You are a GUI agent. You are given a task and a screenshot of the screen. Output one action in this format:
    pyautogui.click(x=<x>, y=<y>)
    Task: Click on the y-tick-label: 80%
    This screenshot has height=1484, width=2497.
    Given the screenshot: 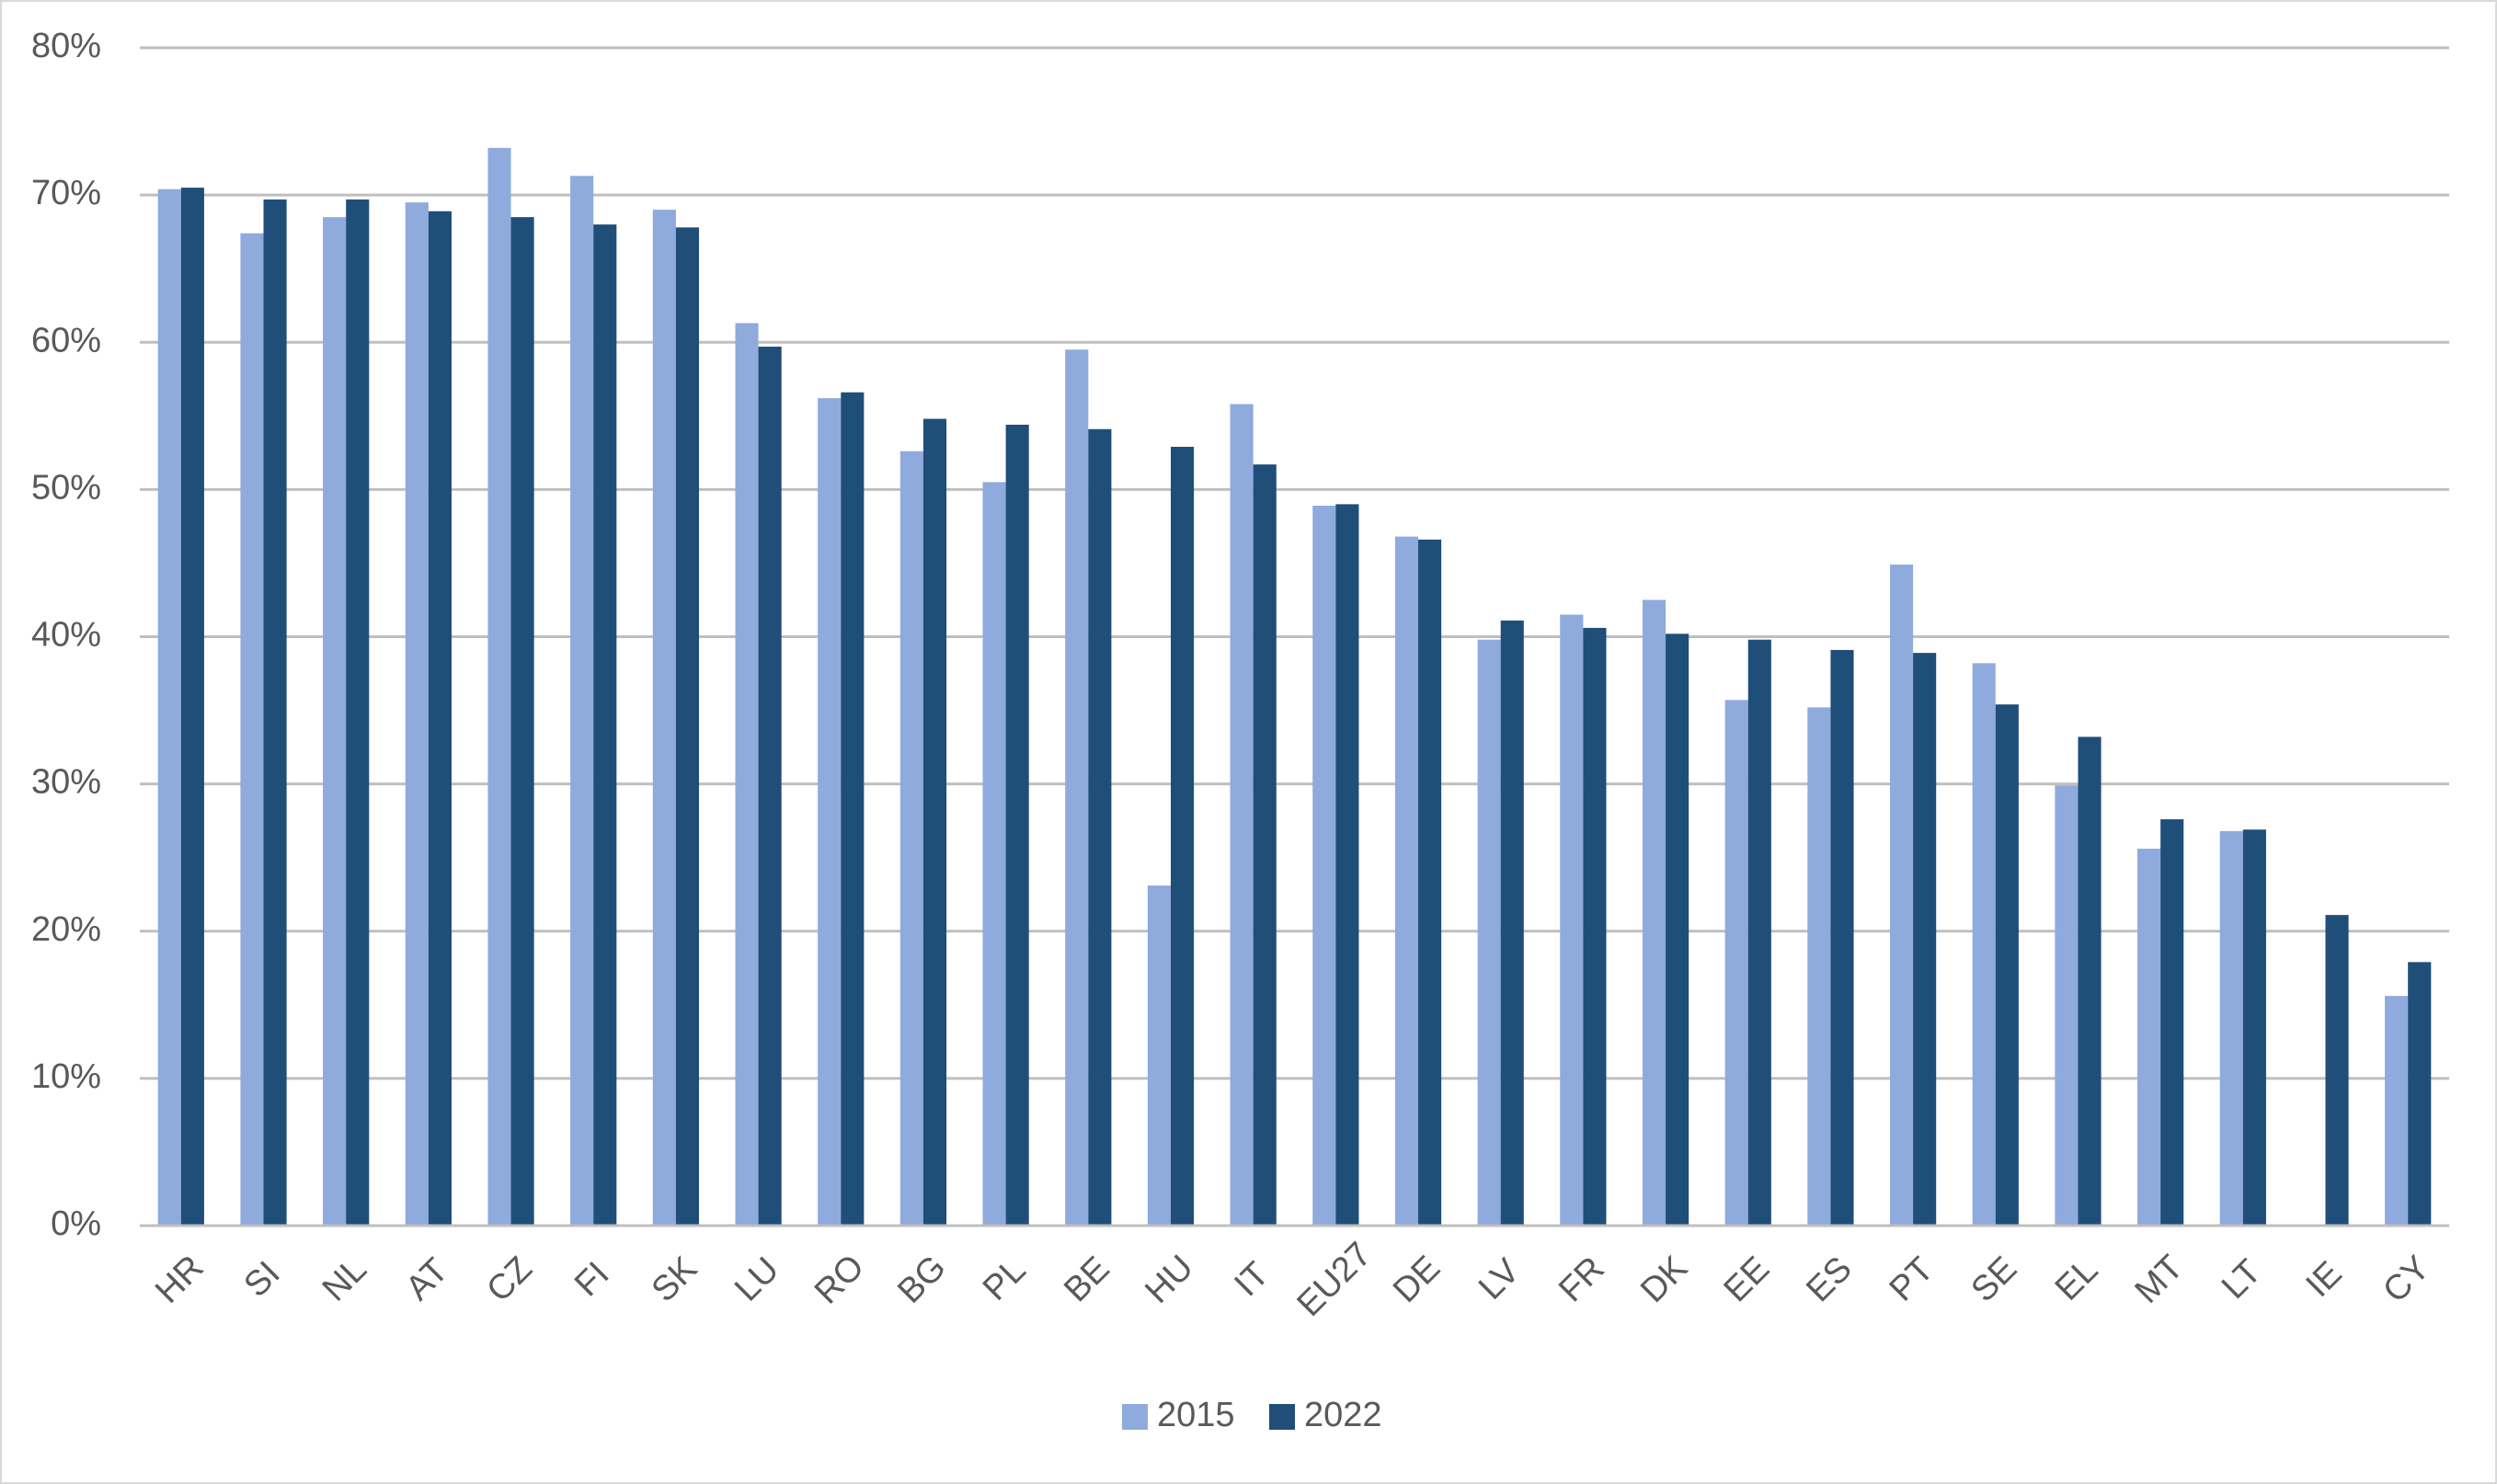 What is the action you would take?
    pyautogui.click(x=66, y=46)
    